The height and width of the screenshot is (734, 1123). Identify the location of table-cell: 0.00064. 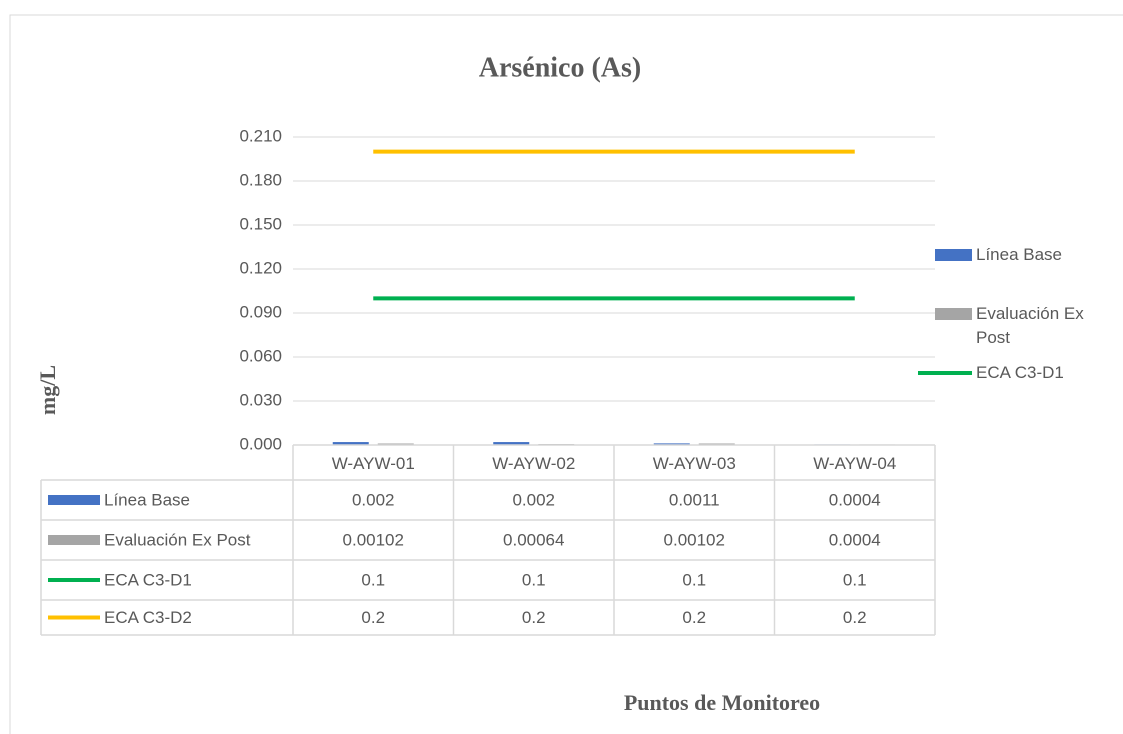
(533, 539).